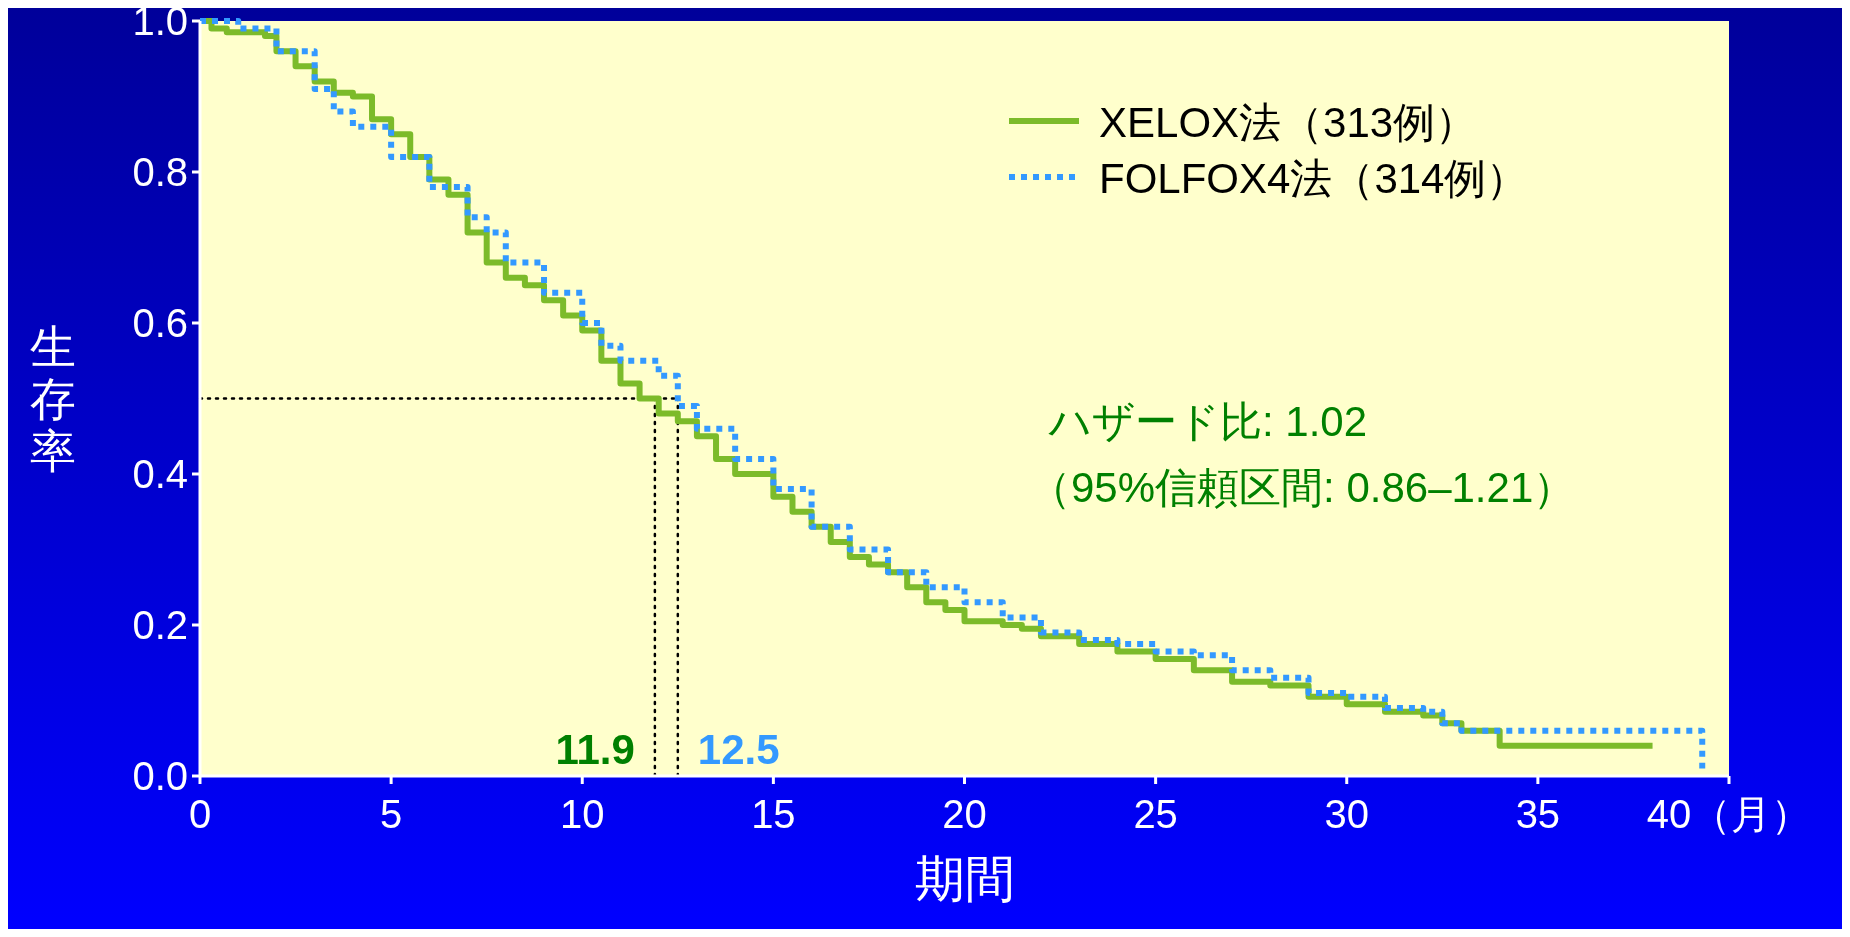 The height and width of the screenshot is (937, 1850). Describe the element at coordinates (773, 814) in the screenshot. I see `x-tick-label: 15` at that location.